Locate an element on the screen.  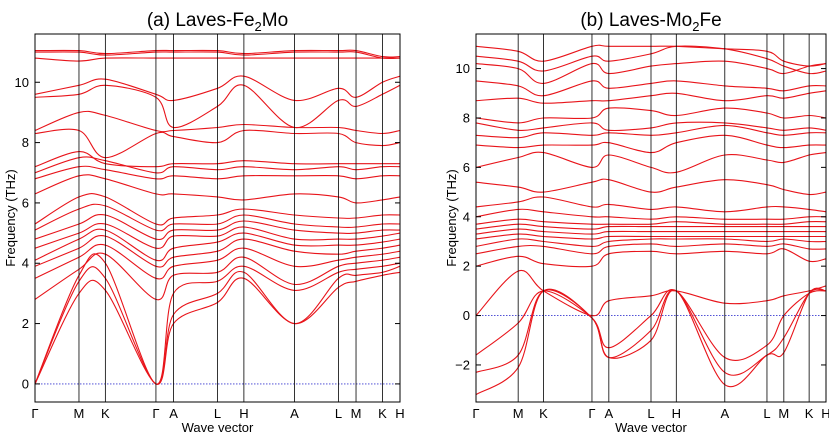
chart-title: (b) Laves-Mo2Fe is located at coordinates (650, 22).